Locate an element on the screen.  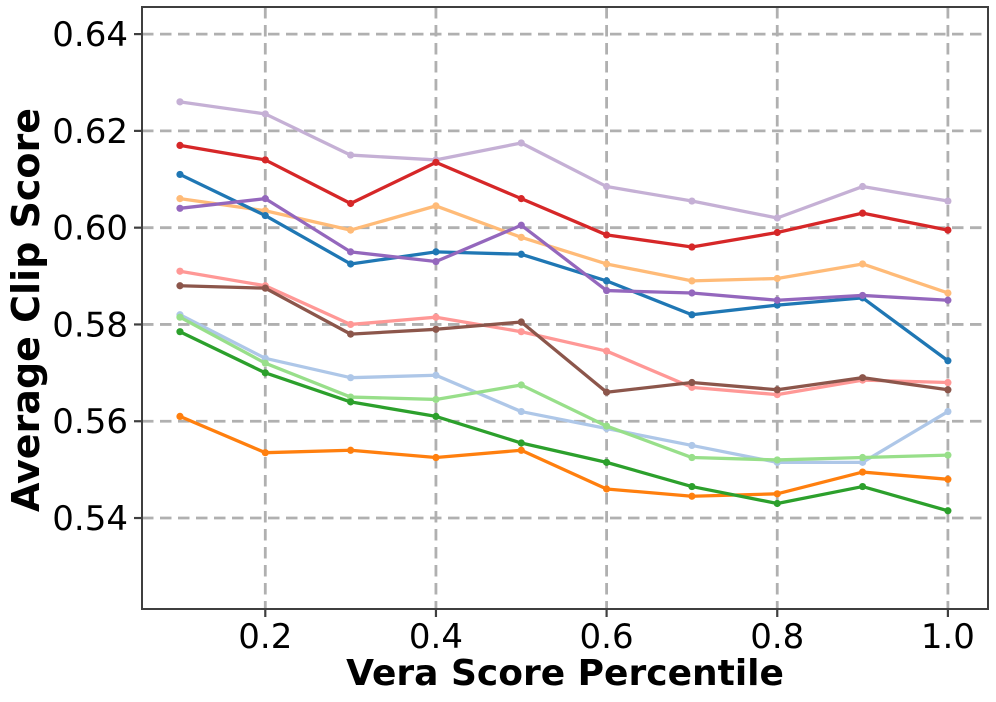
series-light-orange is located at coordinates (564, 246).